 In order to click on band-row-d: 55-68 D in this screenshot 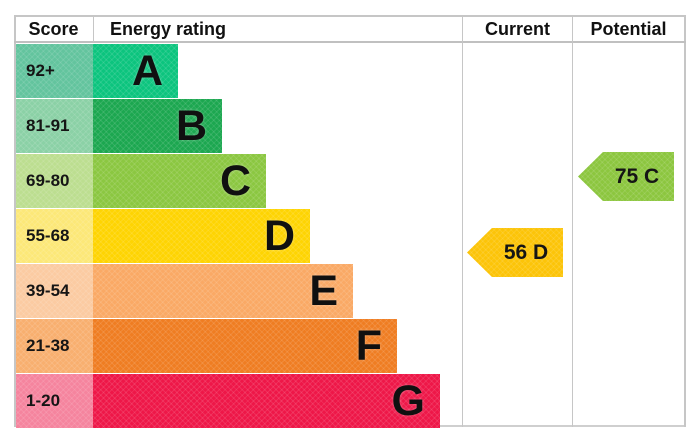, I will do `click(296, 235)`.